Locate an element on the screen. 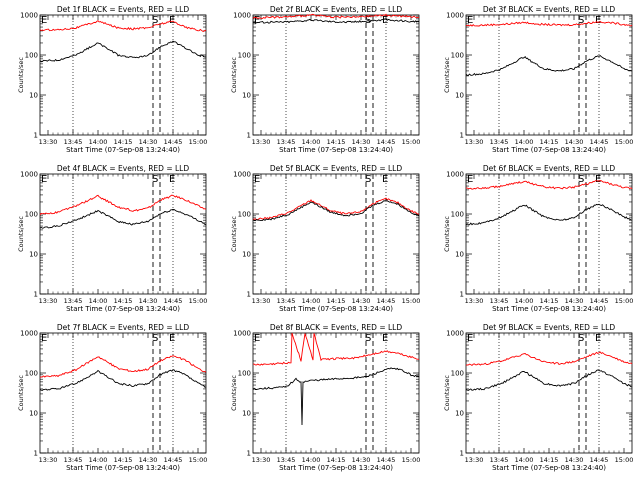 The height and width of the screenshot is (484, 640). panel-title: Det 4f BLACK = Events, RED = LLD is located at coordinates (123, 168).